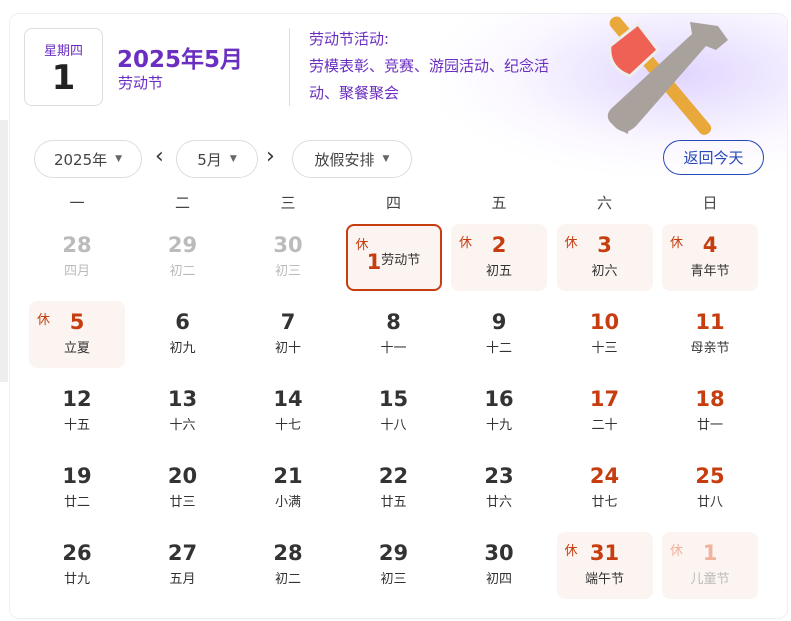  I want to click on day-cell: 19 廿二, so click(77, 488).